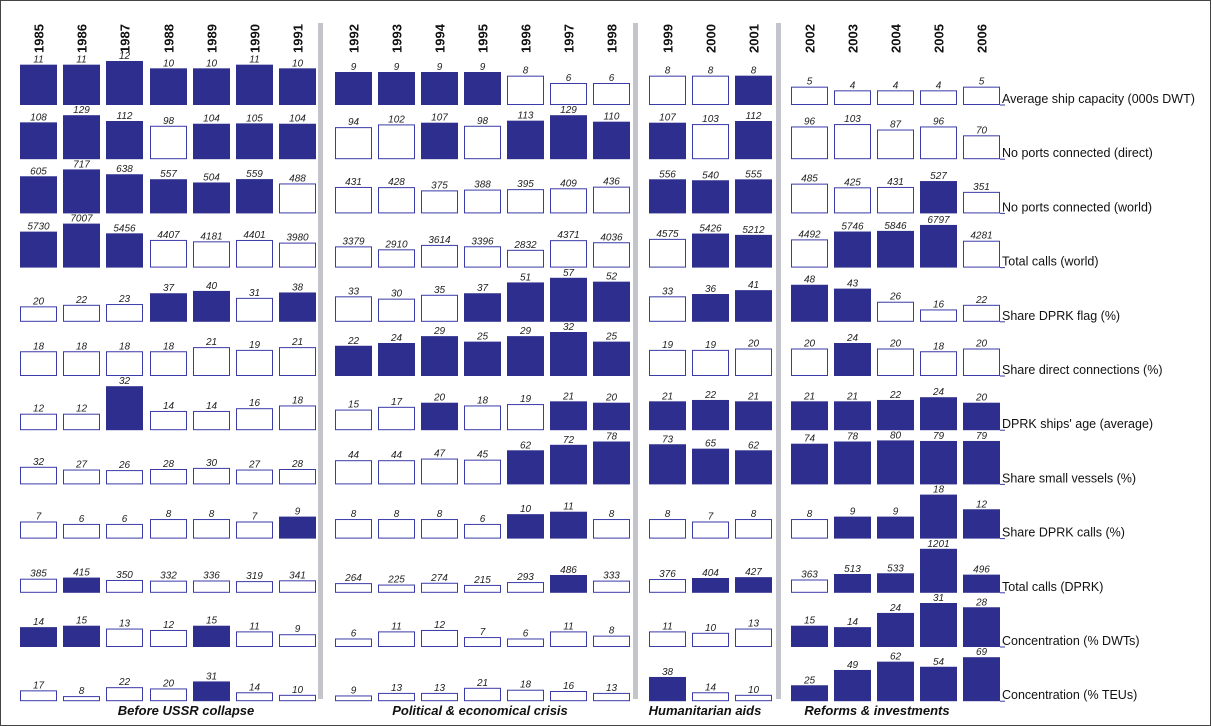  I want to click on data-label-1990-row-7: 16, so click(255, 403).